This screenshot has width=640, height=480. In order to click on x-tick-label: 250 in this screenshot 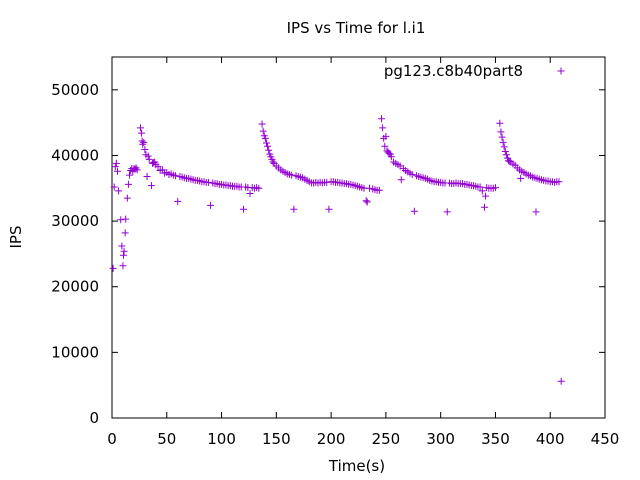, I will do `click(386, 439)`.